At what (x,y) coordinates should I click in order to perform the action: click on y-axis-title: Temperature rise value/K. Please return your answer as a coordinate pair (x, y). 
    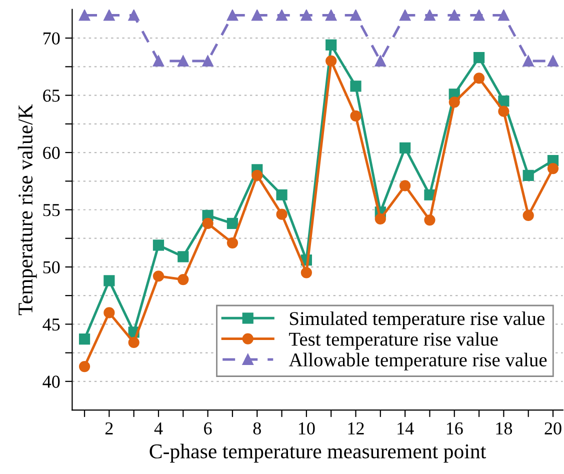
    Looking at the image, I should click on (27, 210).